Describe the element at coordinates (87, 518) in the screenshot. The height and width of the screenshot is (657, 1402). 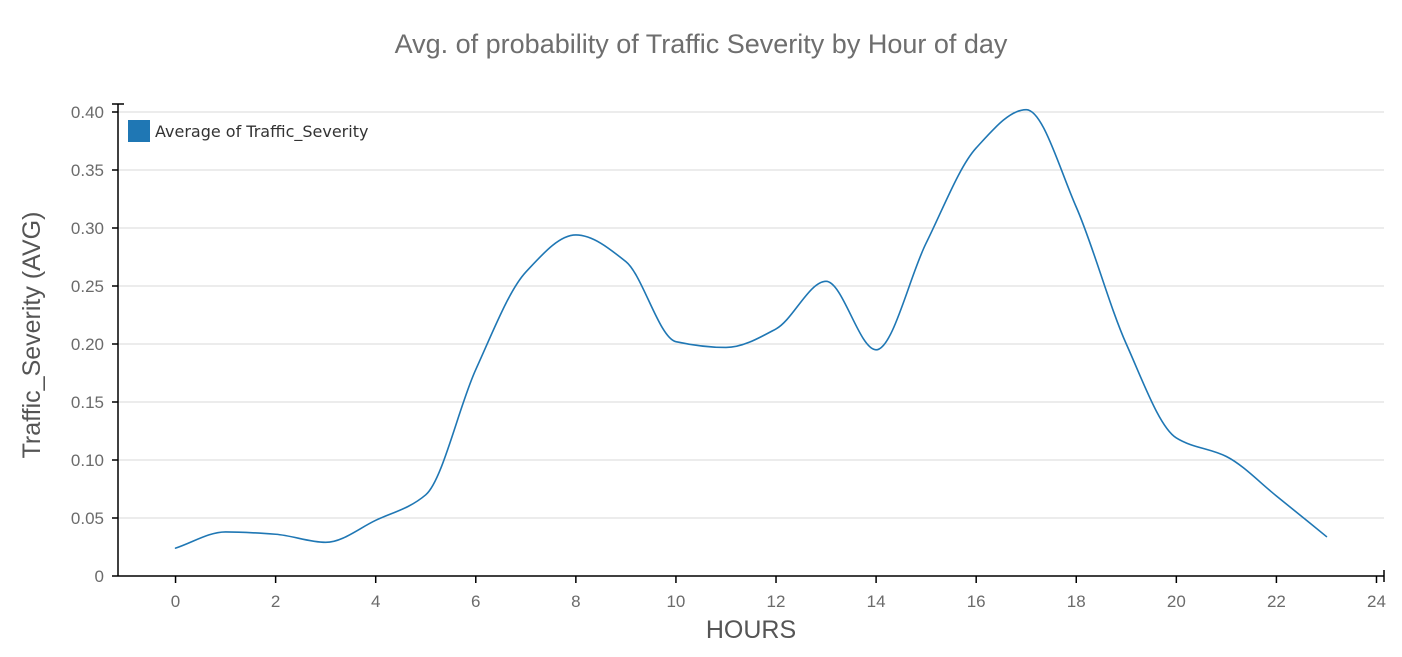
I see `y-tick-label: 0.05` at that location.